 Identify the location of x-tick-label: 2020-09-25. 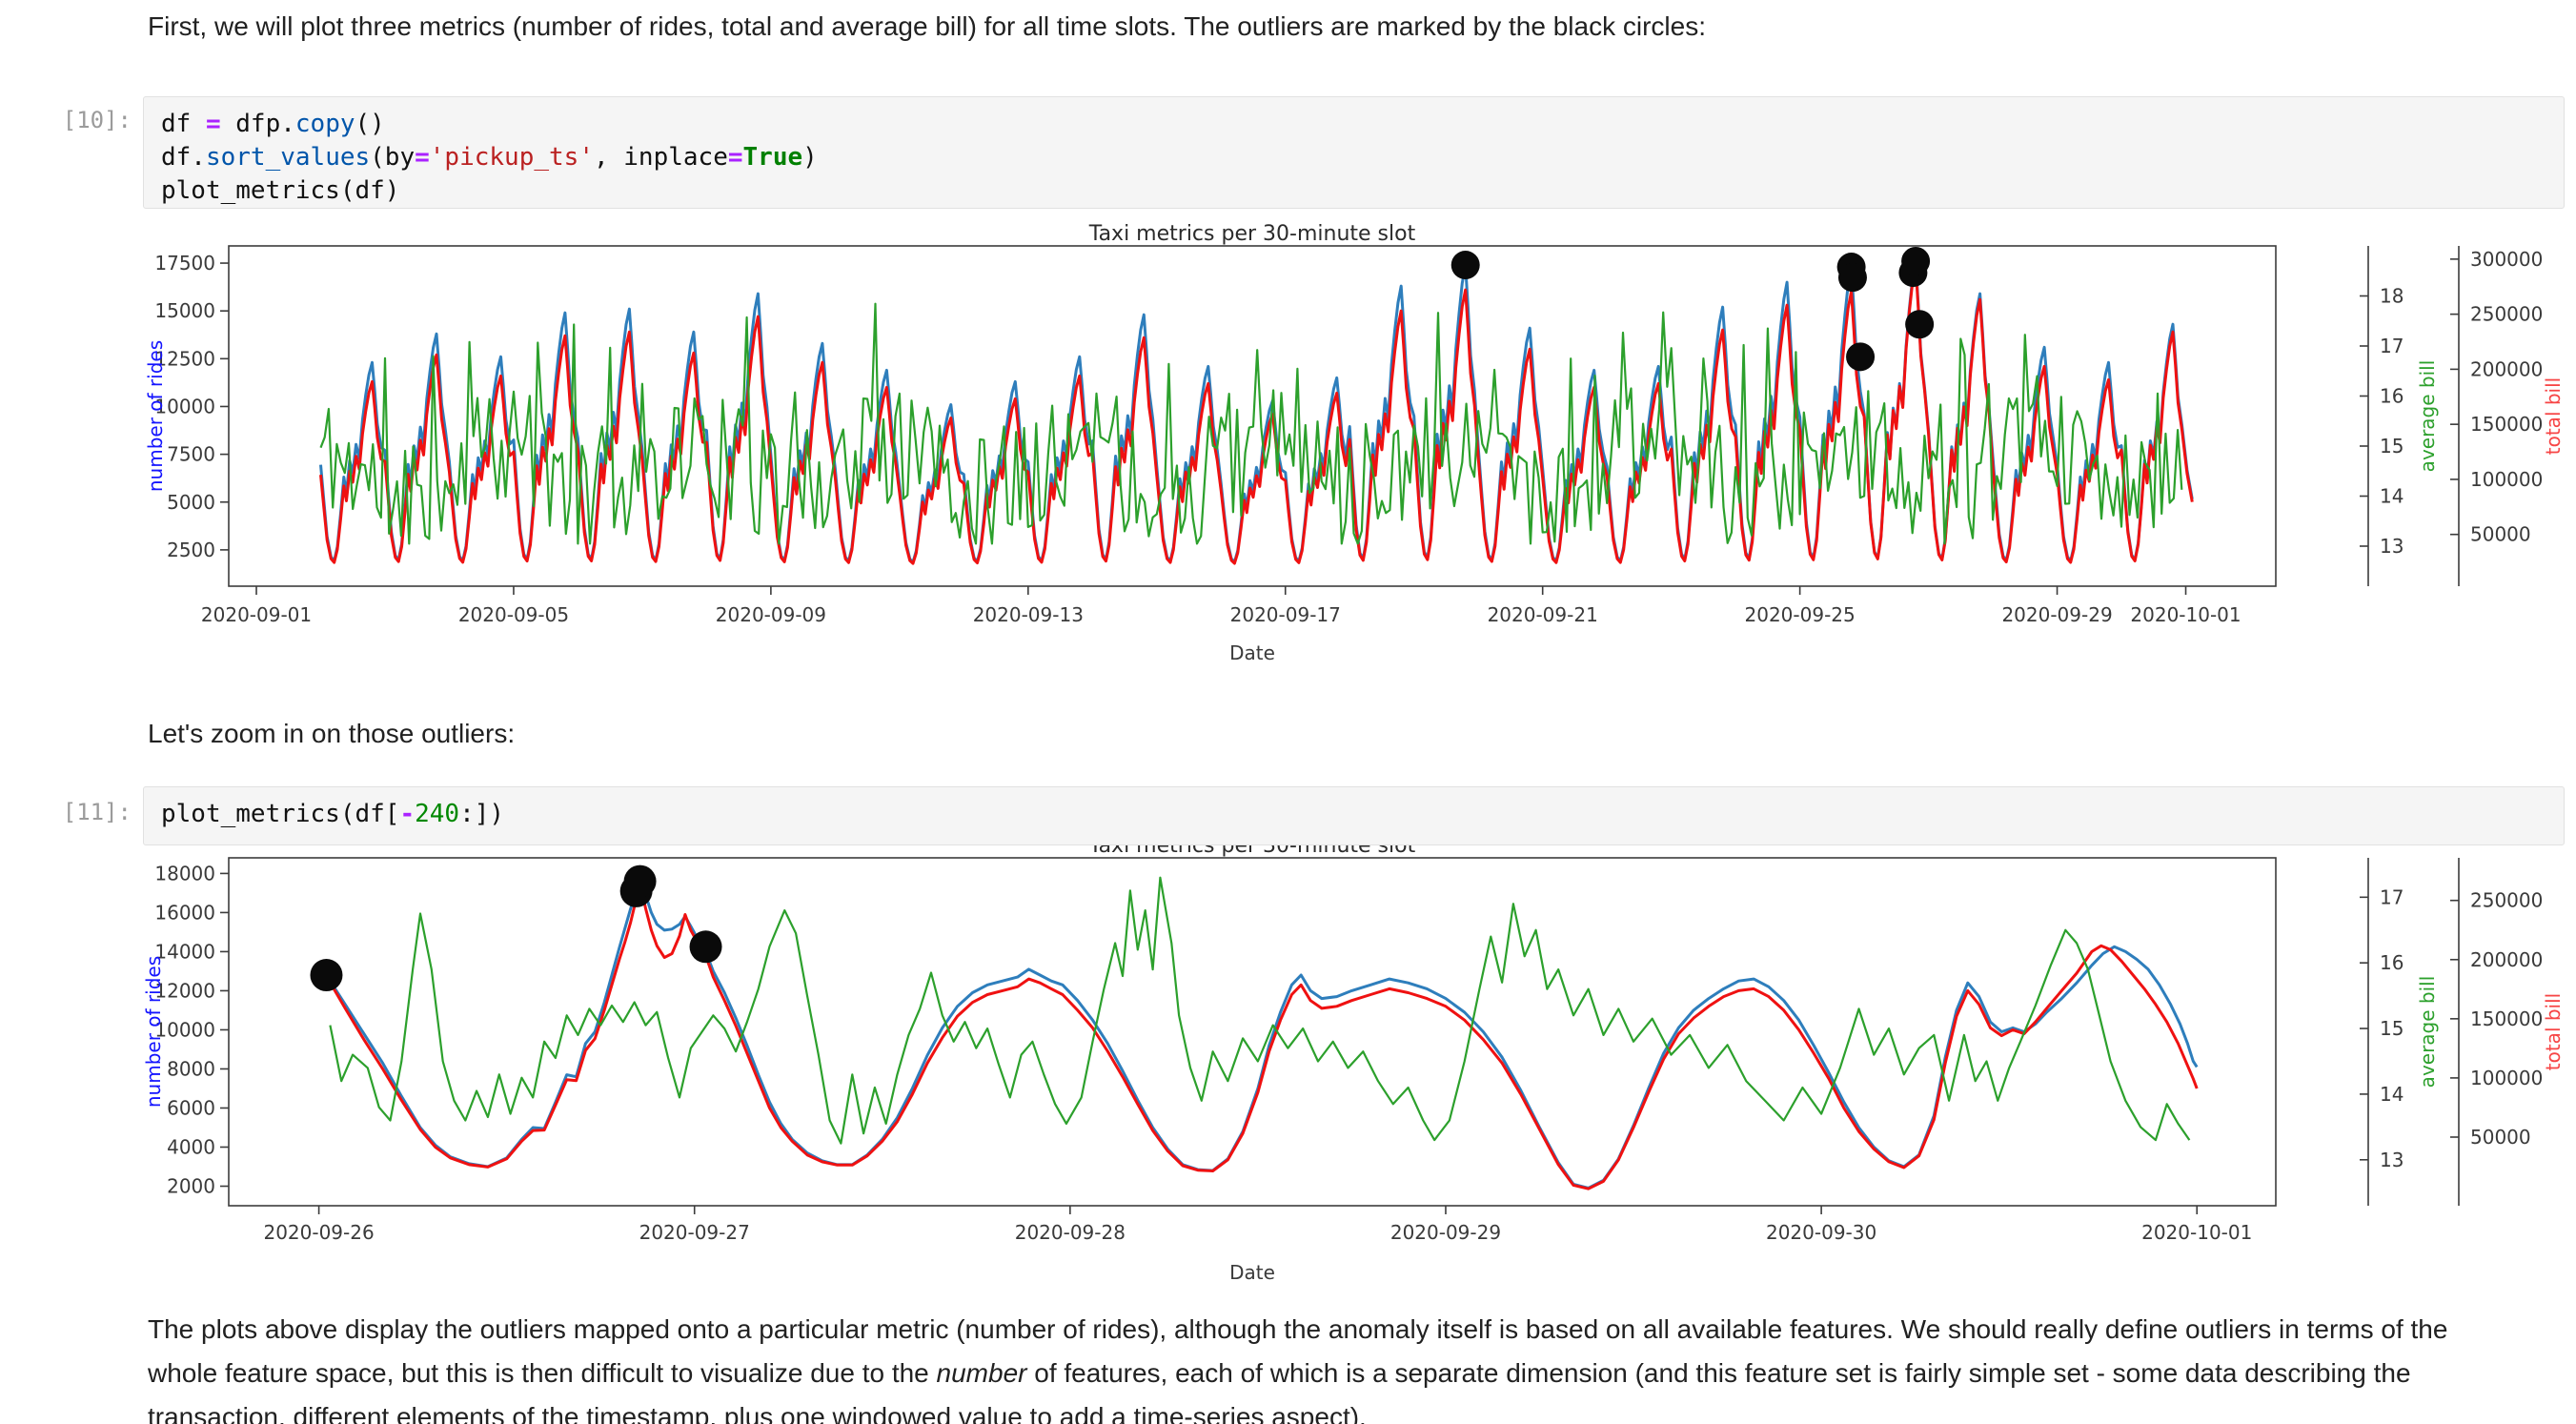
(1801, 615).